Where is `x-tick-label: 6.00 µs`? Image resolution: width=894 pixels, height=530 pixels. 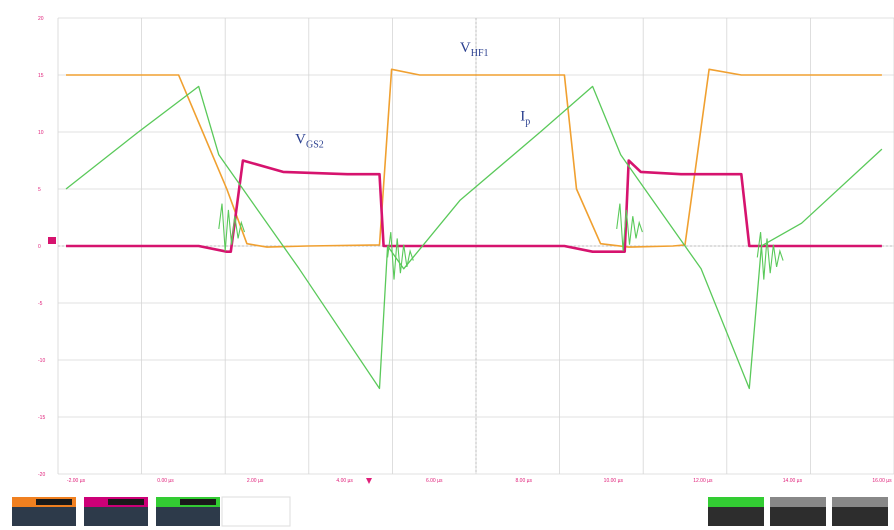
x-tick-label: 6.00 µs is located at coordinates (434, 481).